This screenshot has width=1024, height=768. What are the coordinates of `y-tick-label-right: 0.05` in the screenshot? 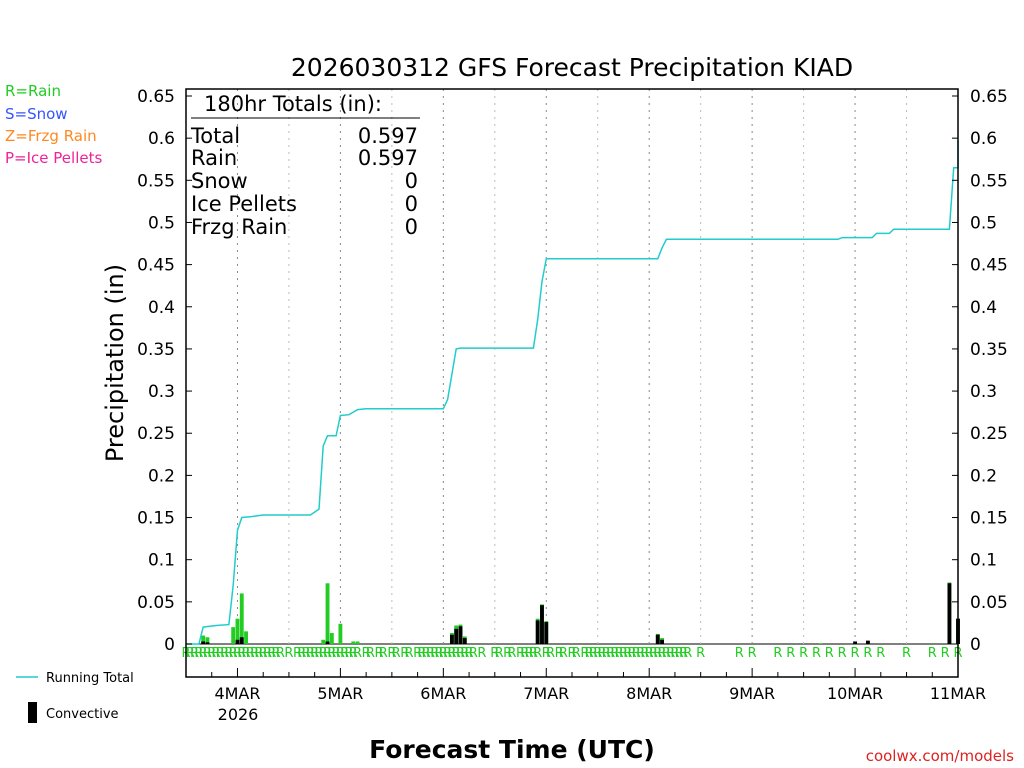 It's located at (989, 603).